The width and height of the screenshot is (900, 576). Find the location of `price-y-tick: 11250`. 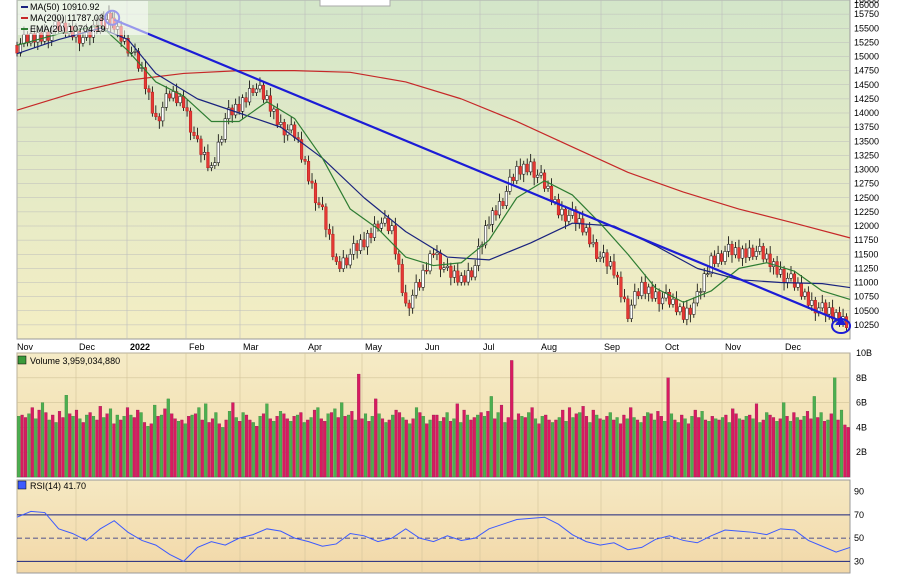

price-y-tick: 11250 is located at coordinates (866, 268).